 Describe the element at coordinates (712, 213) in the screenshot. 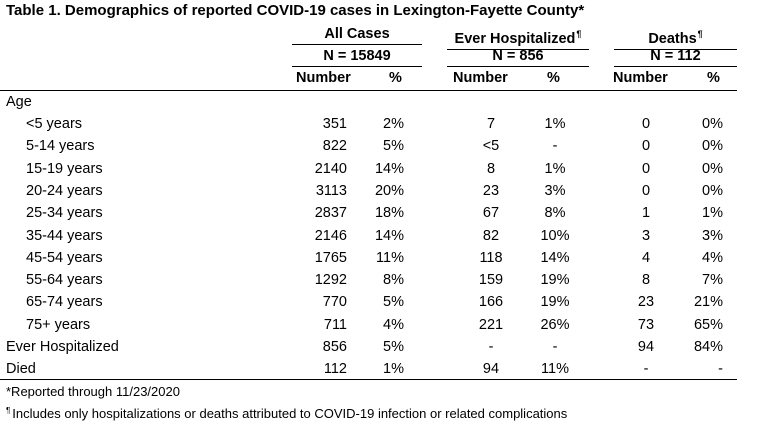

I see `cell-deaths-percent: 1%` at that location.